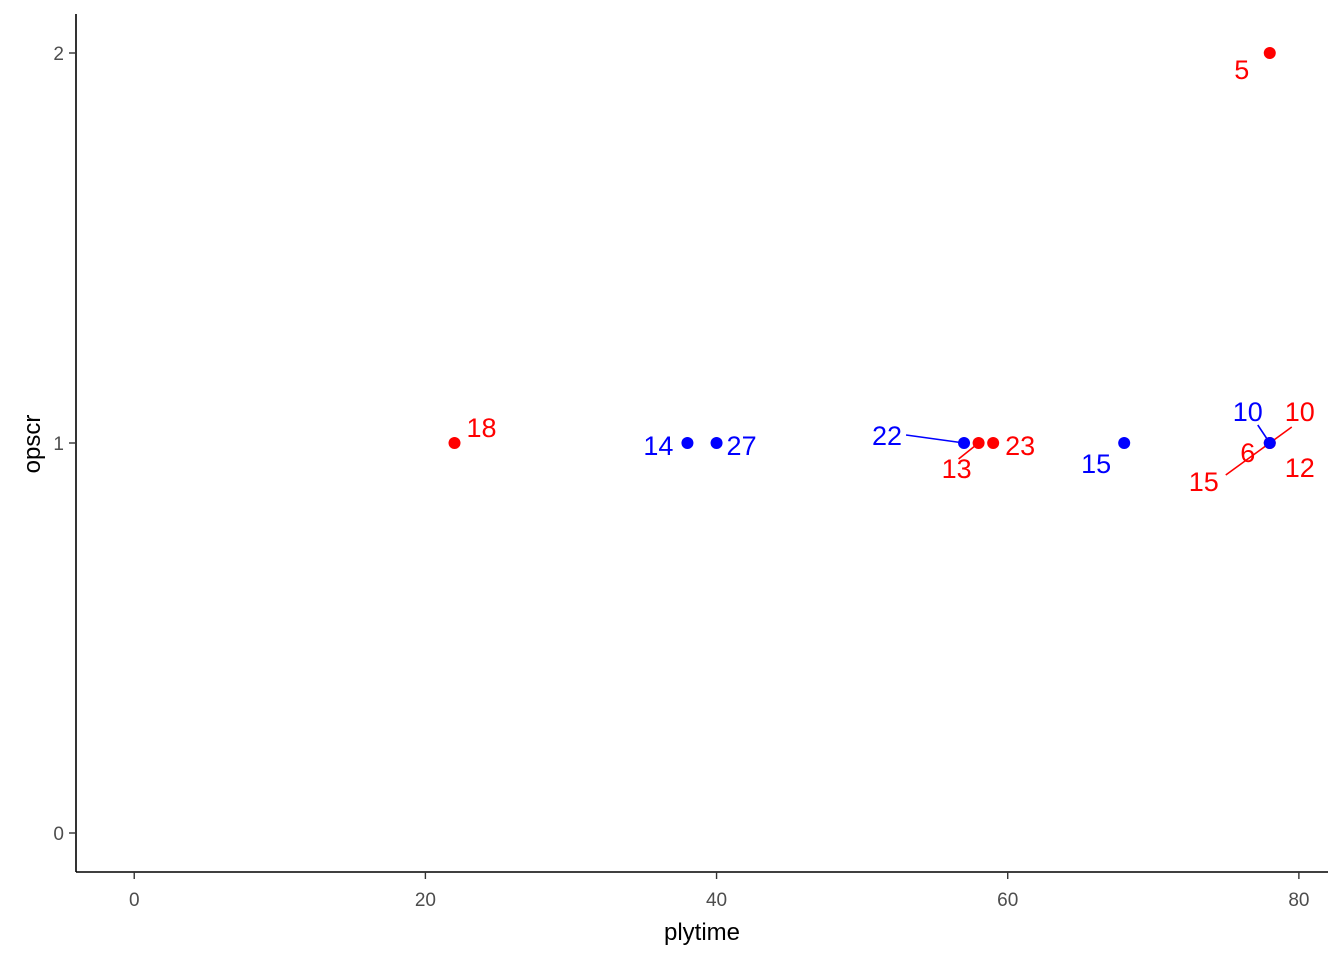 This screenshot has width=1344, height=965. I want to click on point-label: 5, so click(1241, 70).